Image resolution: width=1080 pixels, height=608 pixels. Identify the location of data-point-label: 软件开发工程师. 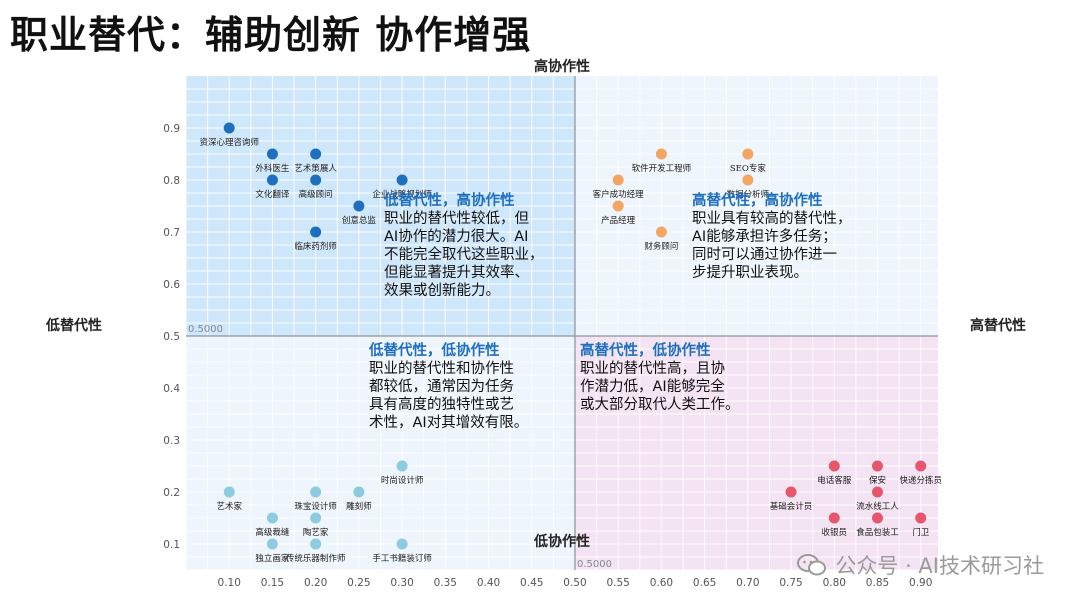
(662, 168).